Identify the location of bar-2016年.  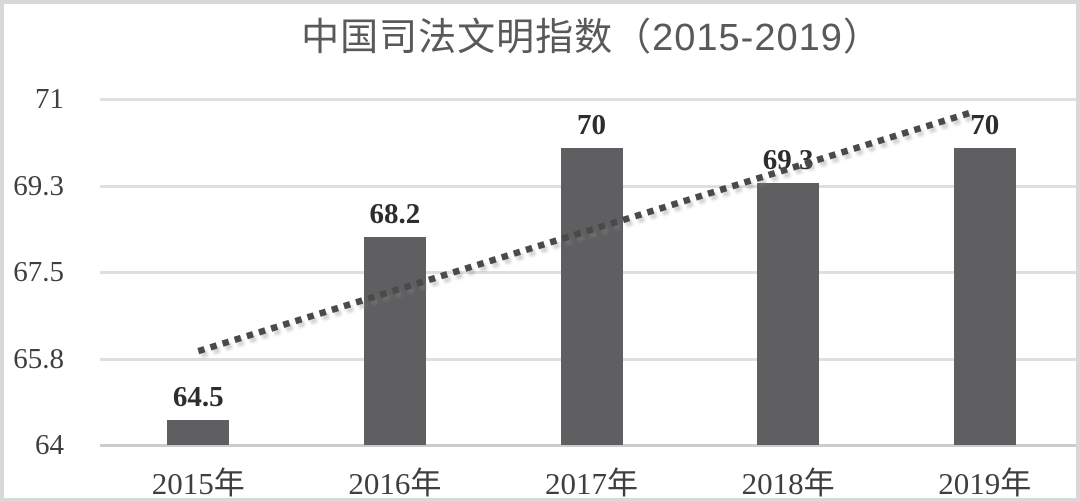
(394, 341).